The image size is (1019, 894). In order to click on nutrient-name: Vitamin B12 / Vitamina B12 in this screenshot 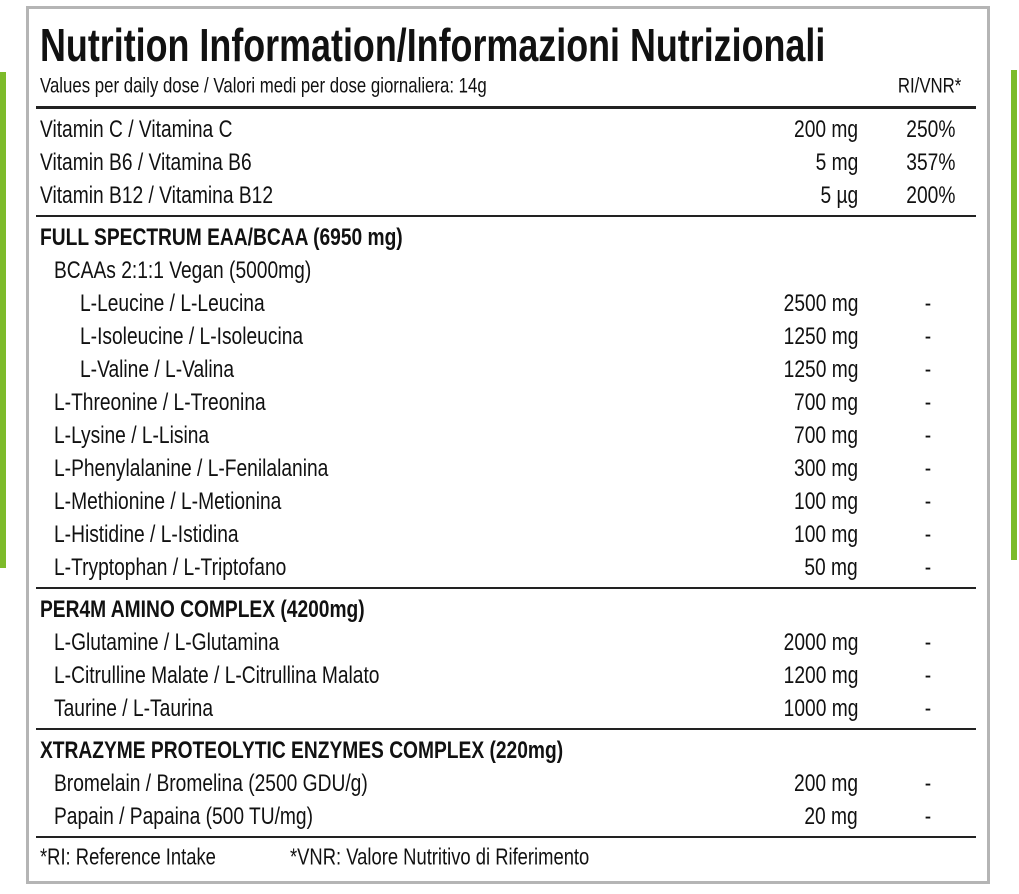, I will do `click(157, 195)`.